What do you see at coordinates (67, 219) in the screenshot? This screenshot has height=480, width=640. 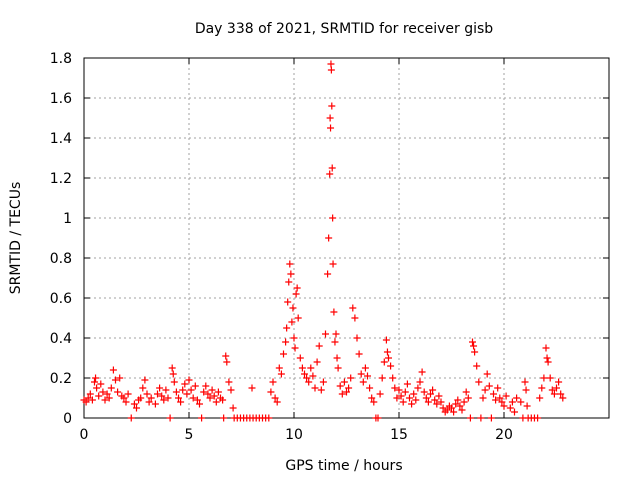 I see `y-tick-label: 1` at bounding box center [67, 219].